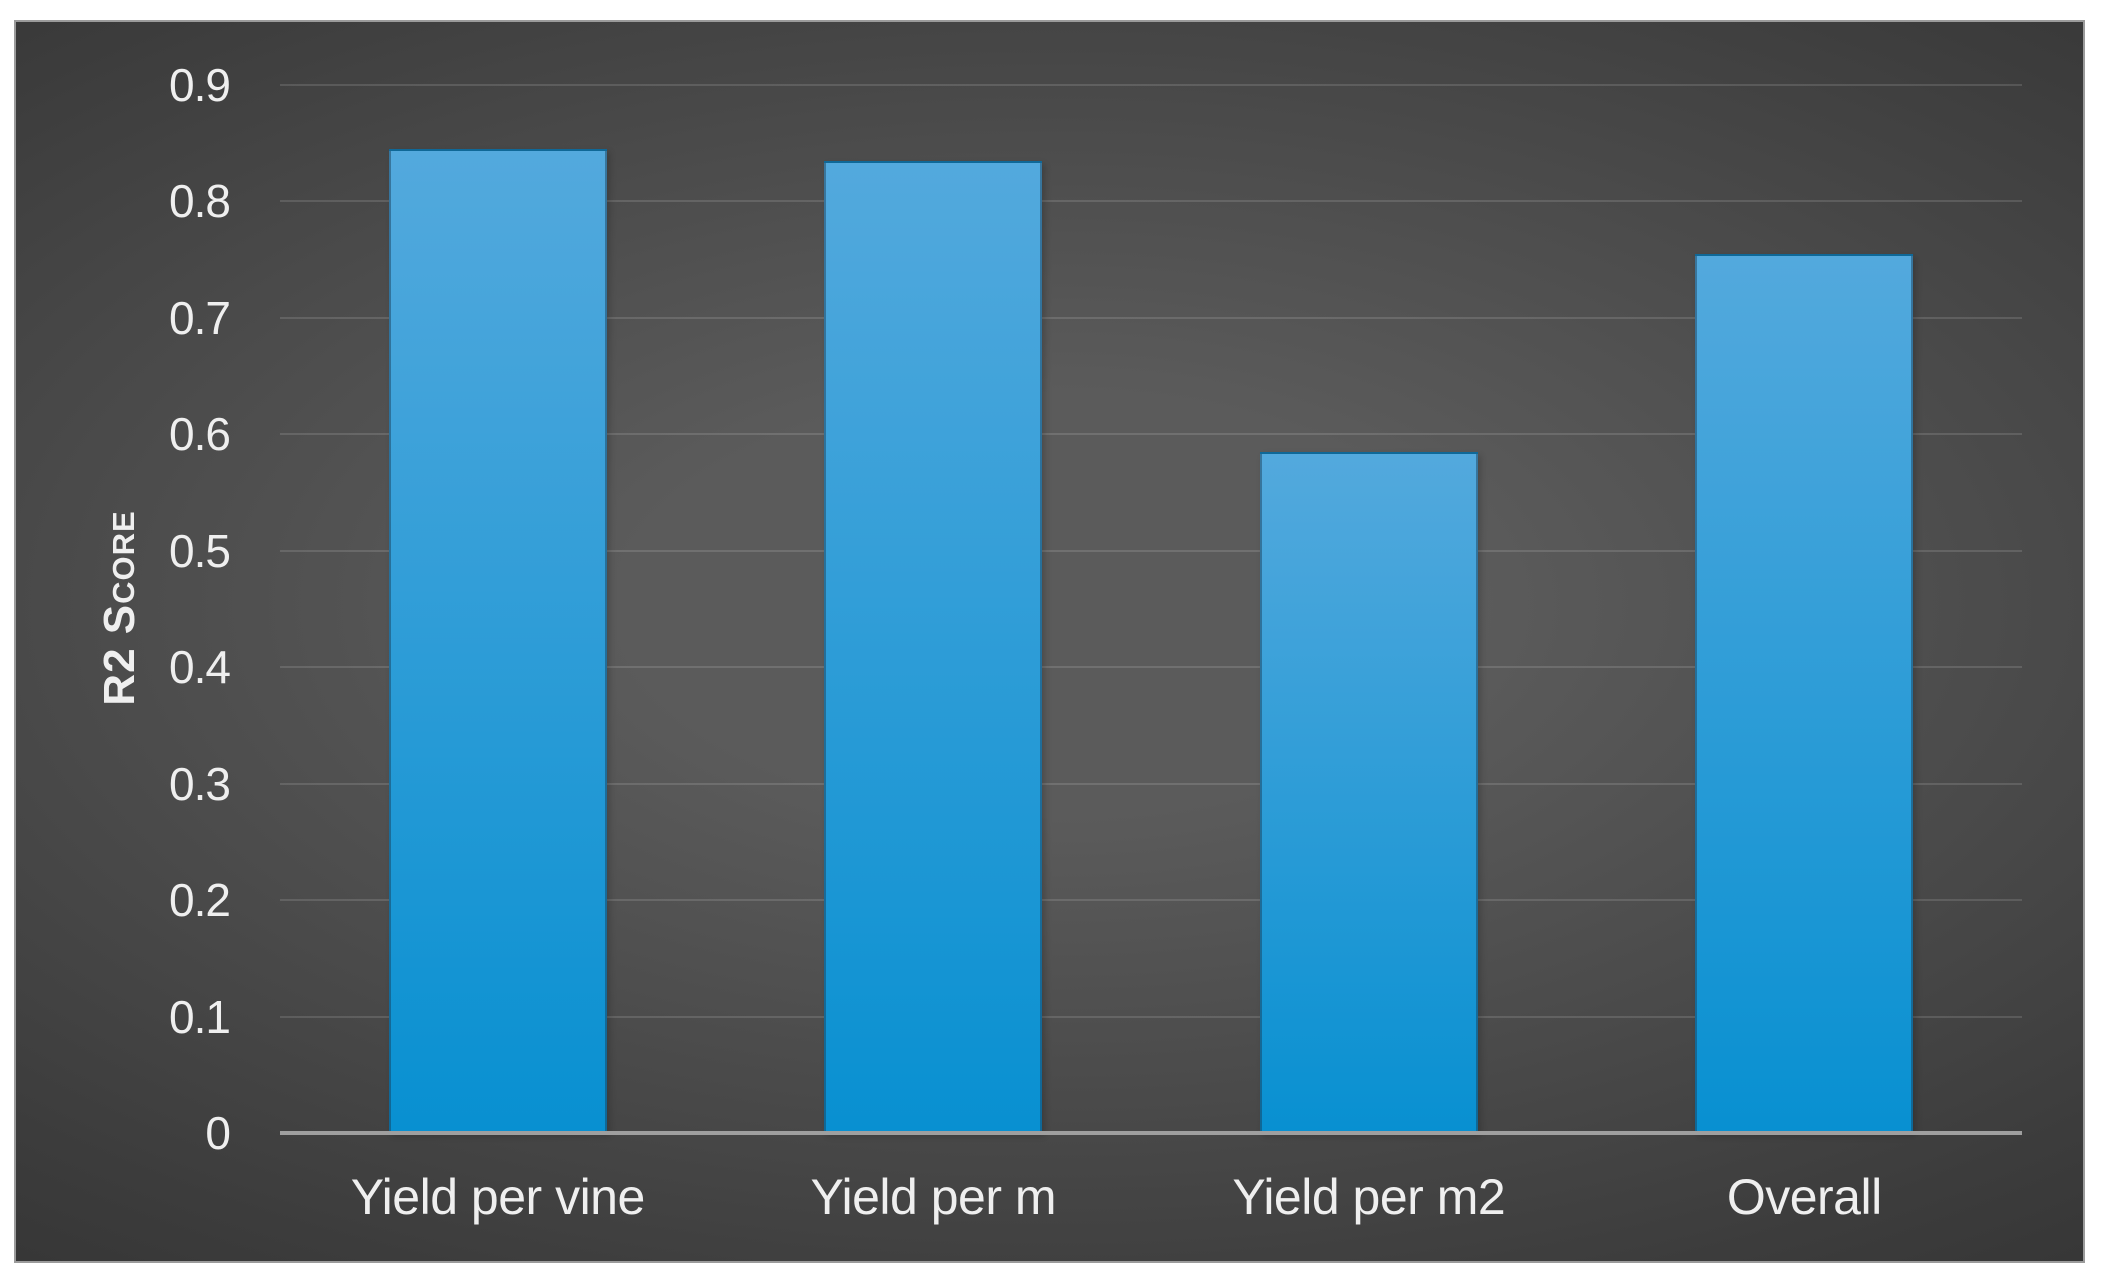 The width and height of the screenshot is (2106, 1284). What do you see at coordinates (1369, 1197) in the screenshot?
I see `x-axis-category-label: Yield per m2` at bounding box center [1369, 1197].